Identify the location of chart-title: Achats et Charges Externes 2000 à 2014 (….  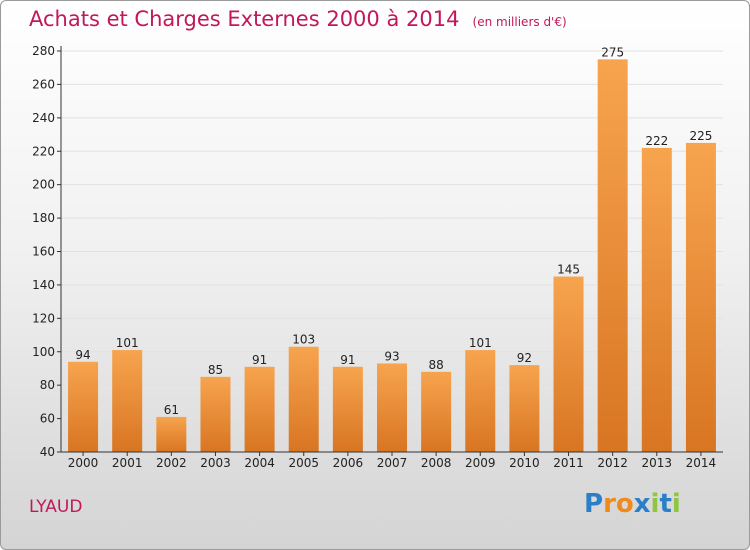
(298, 19).